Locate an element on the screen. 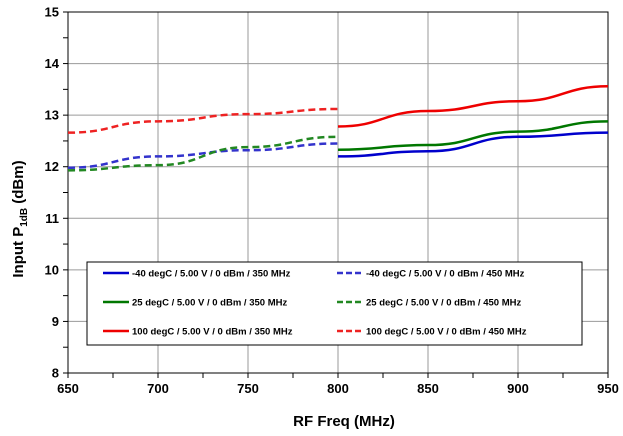 The height and width of the screenshot is (436, 623). y-tick-label: 13 is located at coordinates (52, 115).